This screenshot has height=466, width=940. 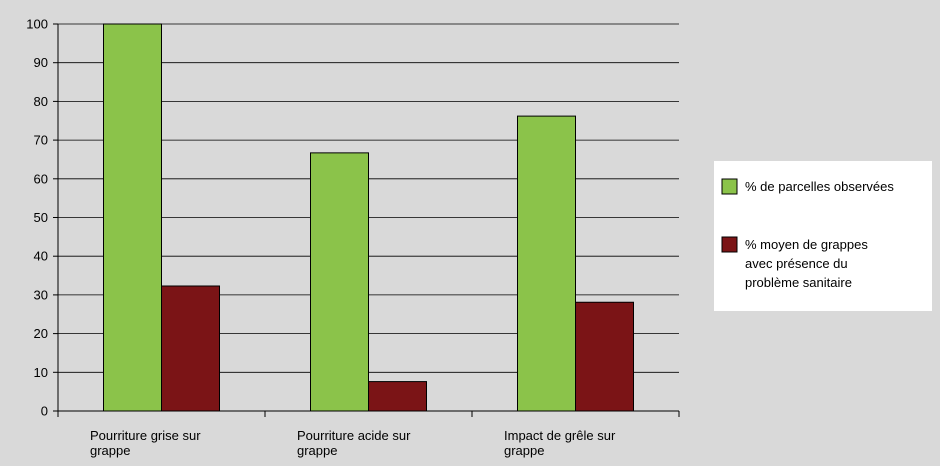 I want to click on legend-label: % de parcelles observées, so click(x=819, y=186).